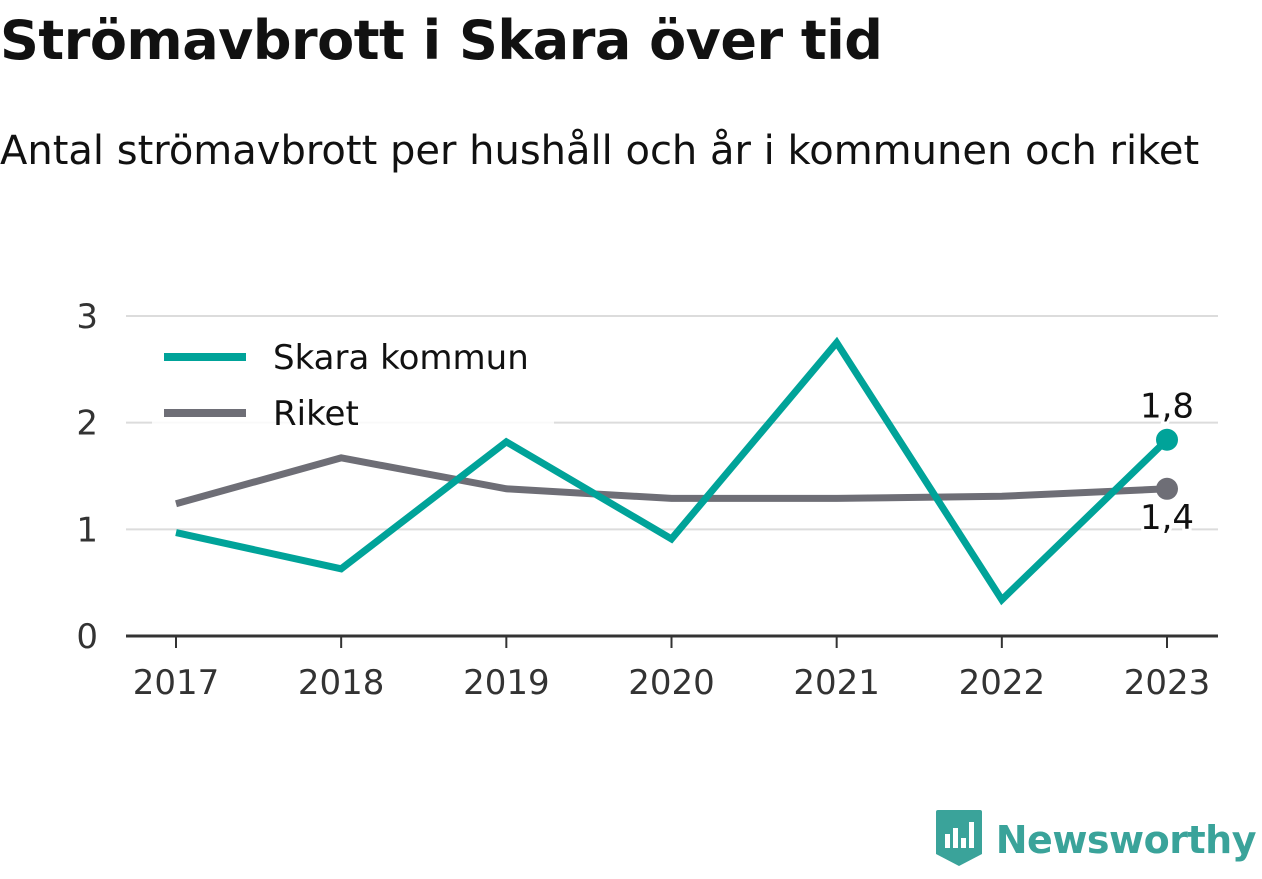 The width and height of the screenshot is (1262, 879). What do you see at coordinates (1002, 683) in the screenshot?
I see `x-tick-label: 2022` at bounding box center [1002, 683].